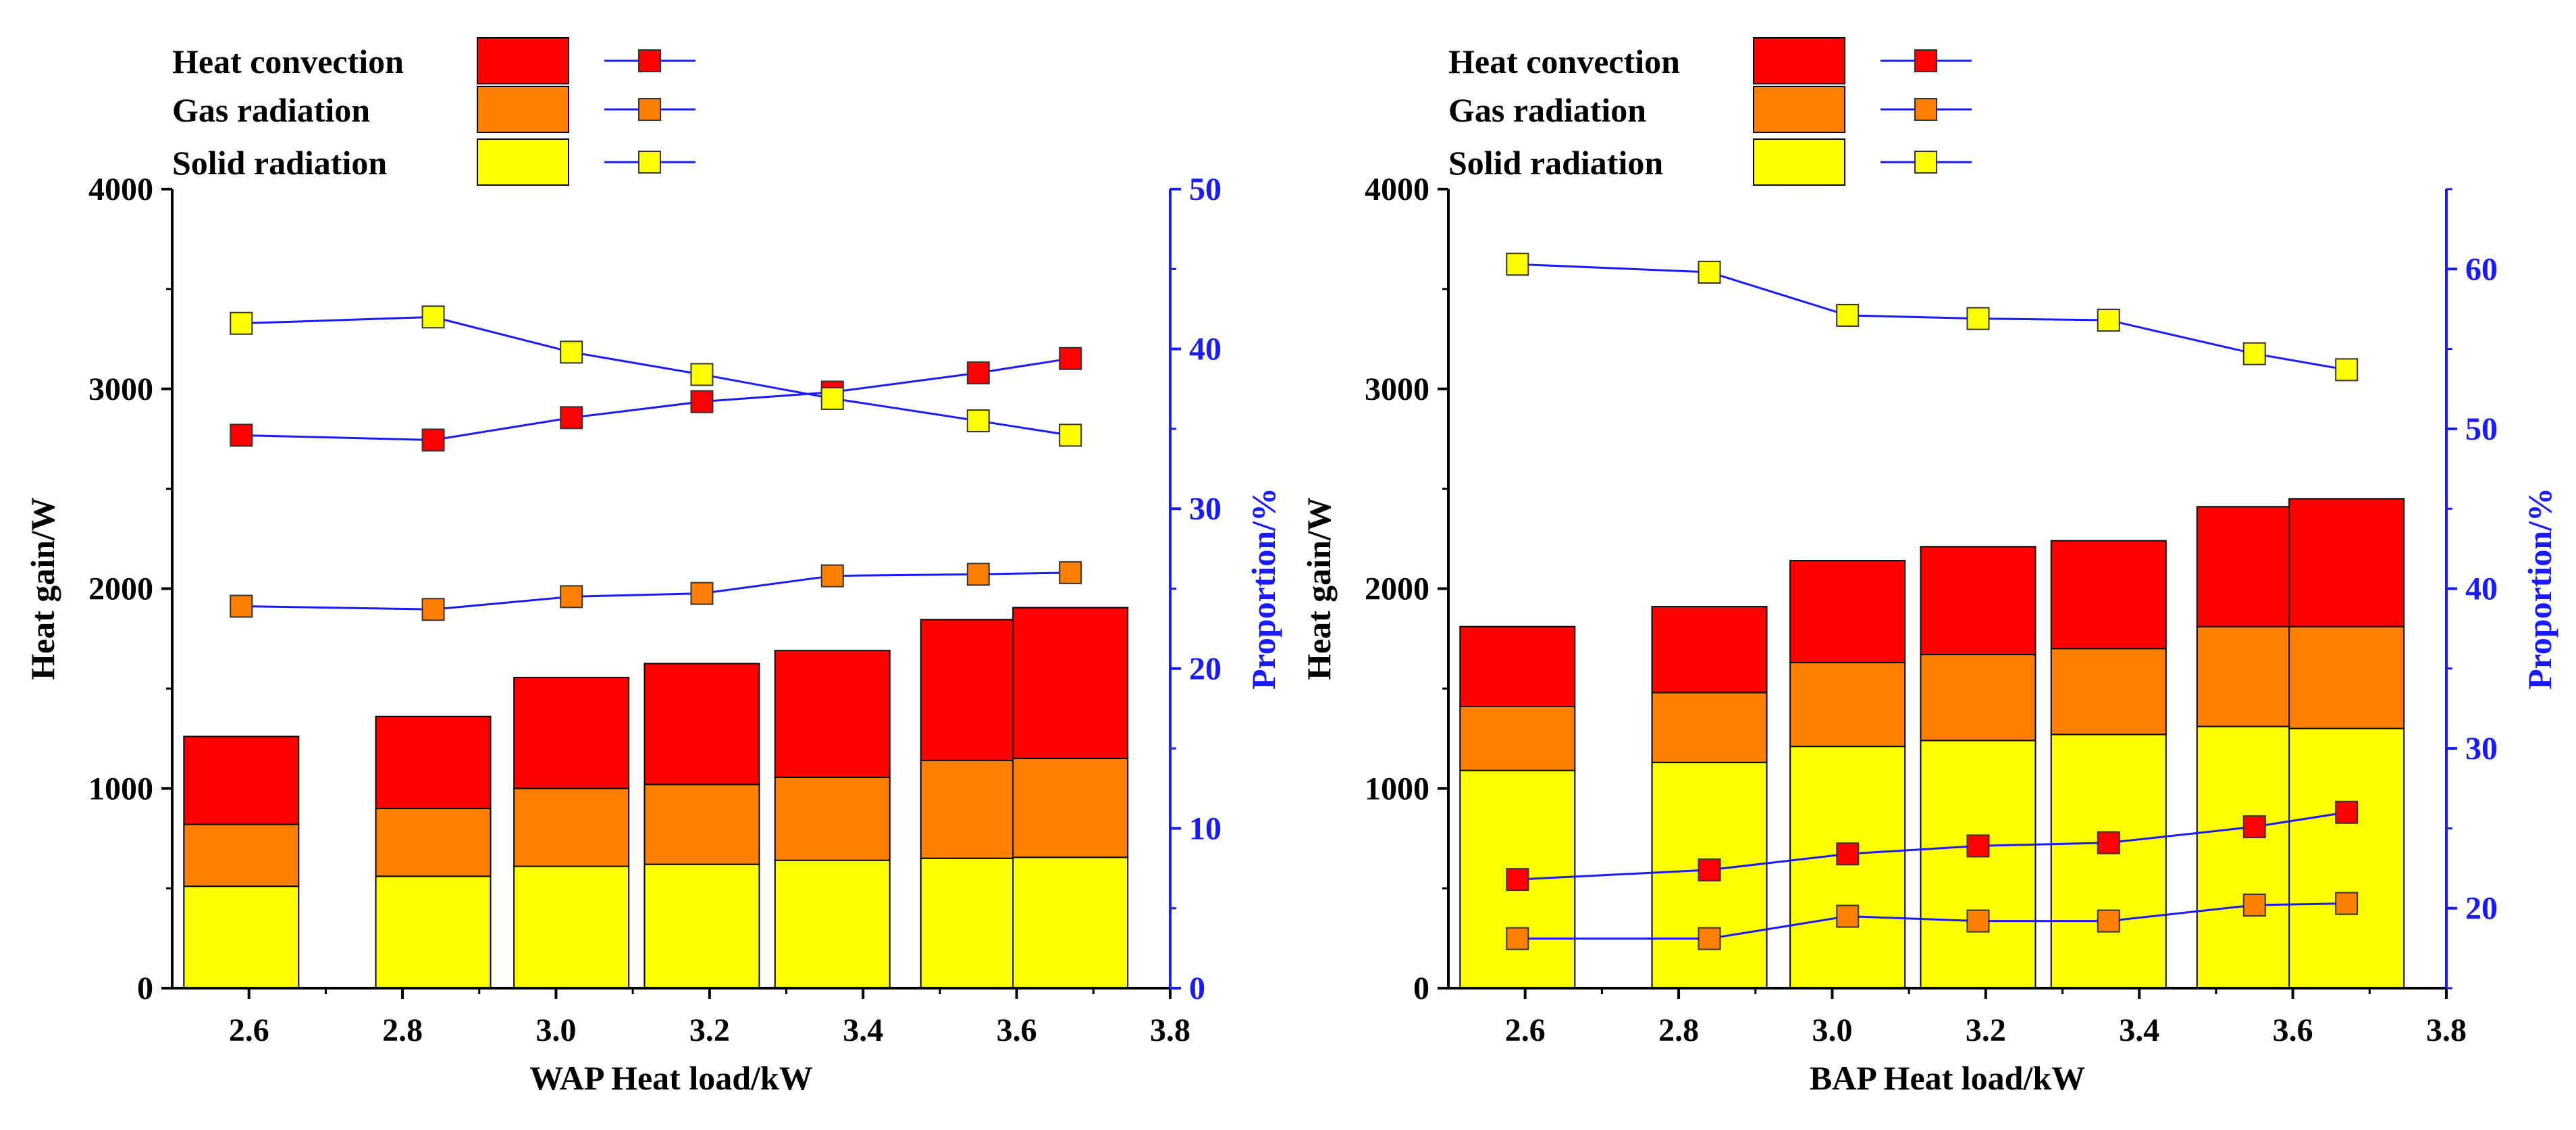  Describe the element at coordinates (656, 399) in the screenshot. I see `chart-1-line-heat-convection` at that location.